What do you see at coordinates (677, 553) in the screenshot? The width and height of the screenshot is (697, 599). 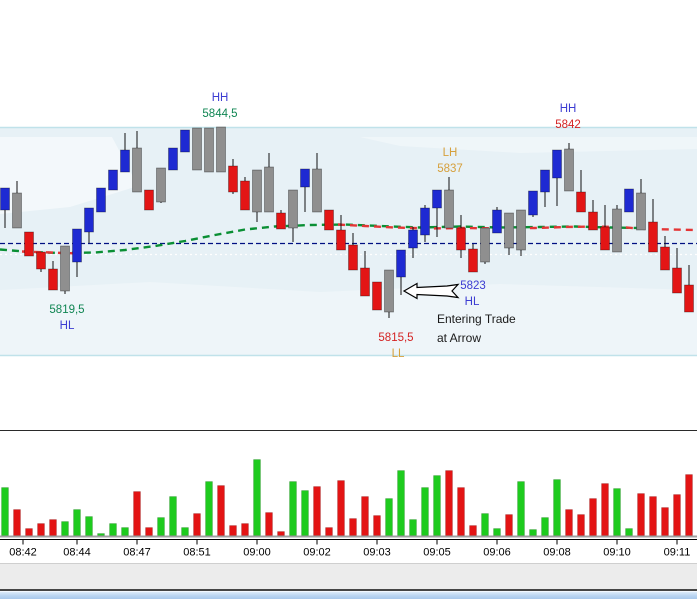 I see `time-label-11: 09:11` at bounding box center [677, 553].